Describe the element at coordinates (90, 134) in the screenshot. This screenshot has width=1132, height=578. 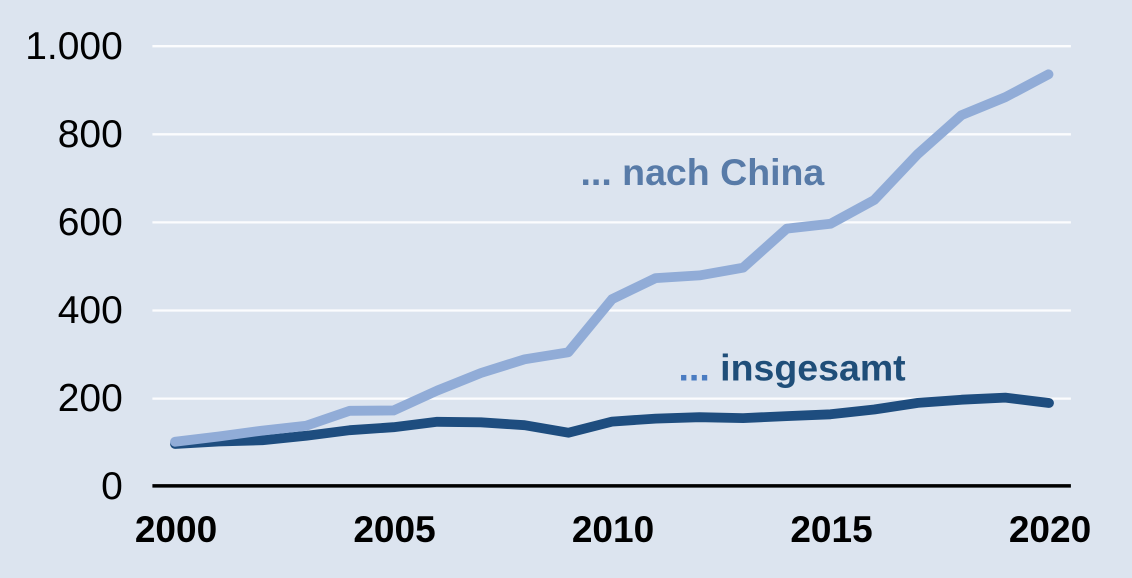
I see `svg-text: 800` at that location.